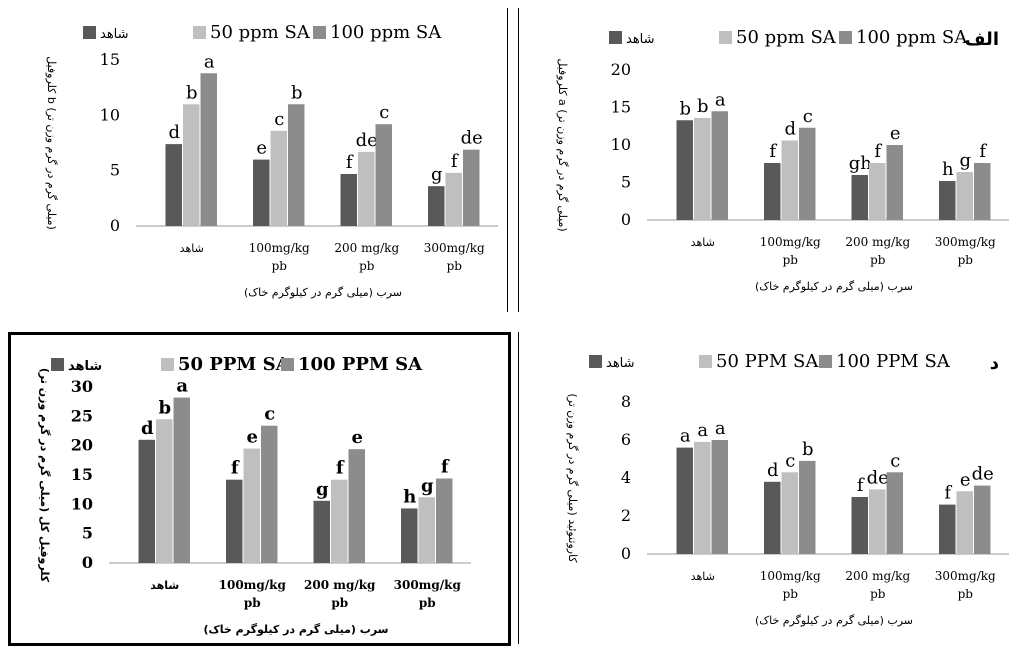 The width and height of the screenshot is (1031, 650). Describe the element at coordinates (893, 361) in the screenshot. I see `legend-label-2: 100 PPM SA` at that location.